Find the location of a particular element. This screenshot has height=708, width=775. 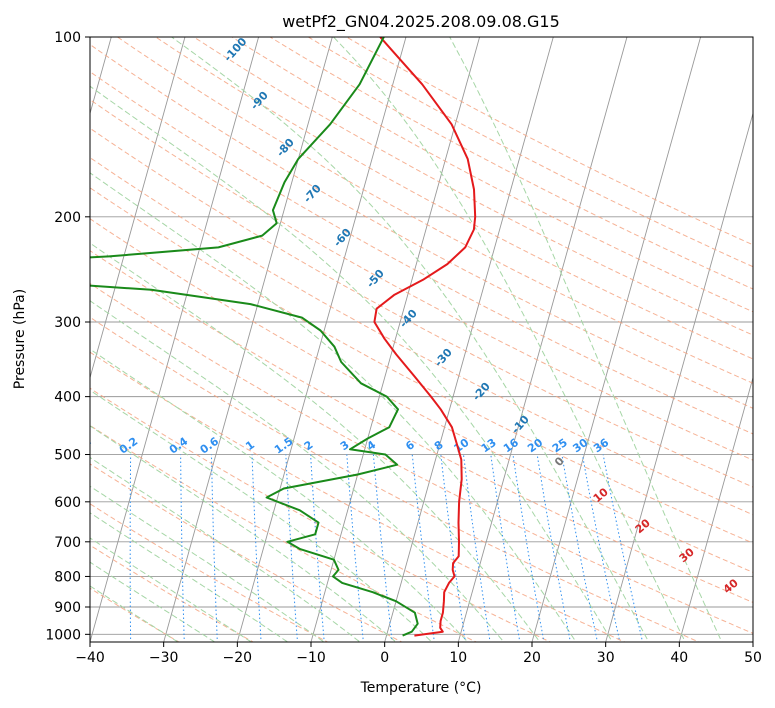

x-tick-label: 30 is located at coordinates (606, 658).